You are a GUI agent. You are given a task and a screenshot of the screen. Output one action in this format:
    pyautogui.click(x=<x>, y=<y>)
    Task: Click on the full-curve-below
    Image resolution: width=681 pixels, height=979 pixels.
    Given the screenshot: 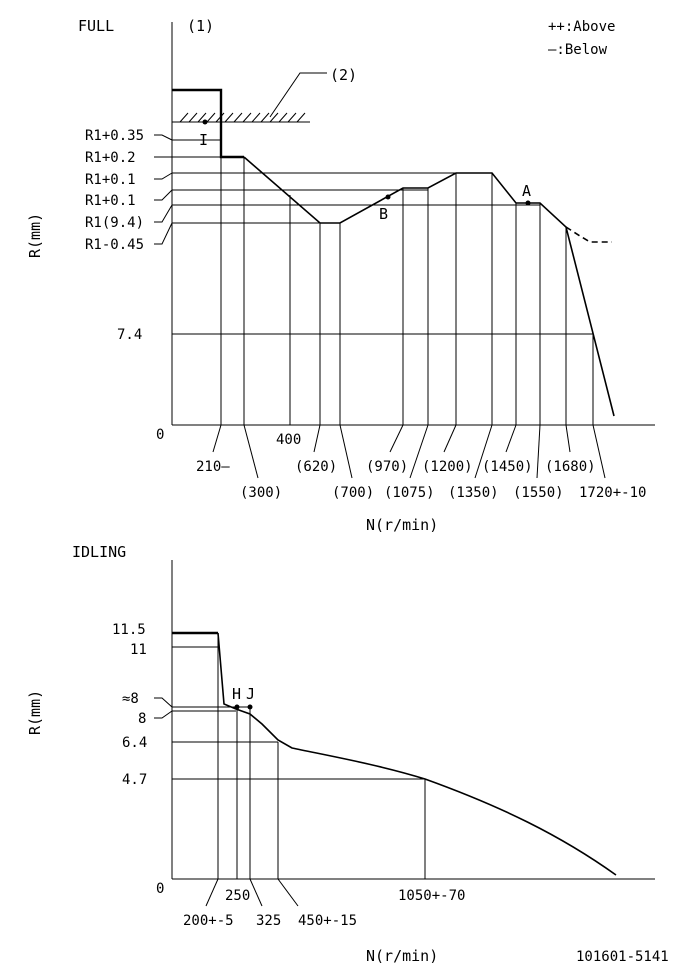 What is the action you would take?
    pyautogui.click(x=588, y=234)
    